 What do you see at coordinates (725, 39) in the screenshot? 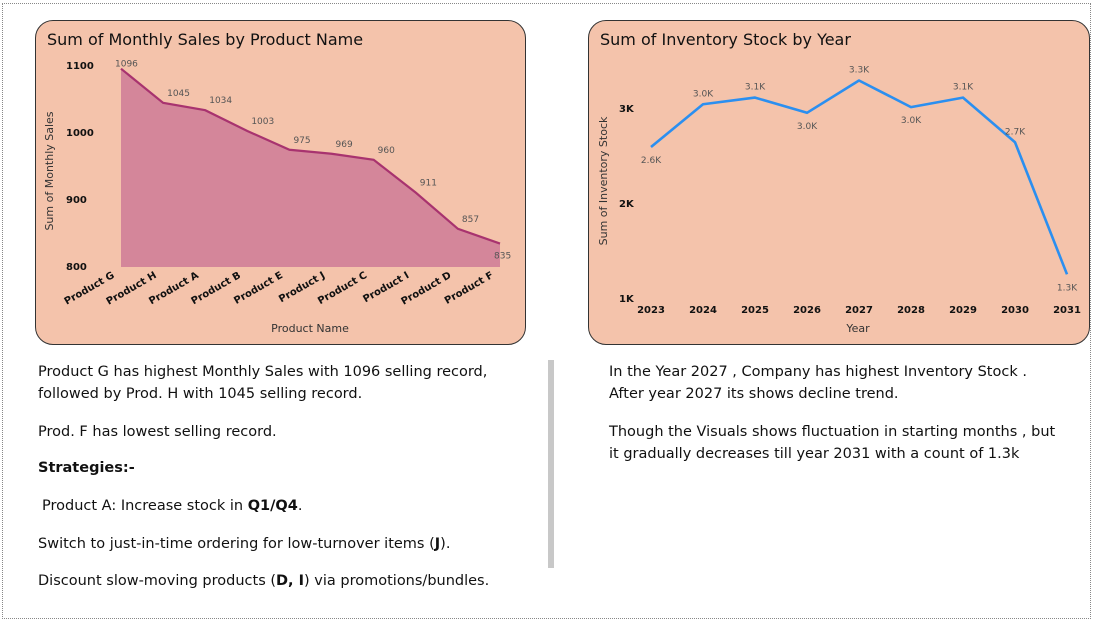
I see `inventory-chart-title: Sum of Inventory Stock by Year` at bounding box center [725, 39].